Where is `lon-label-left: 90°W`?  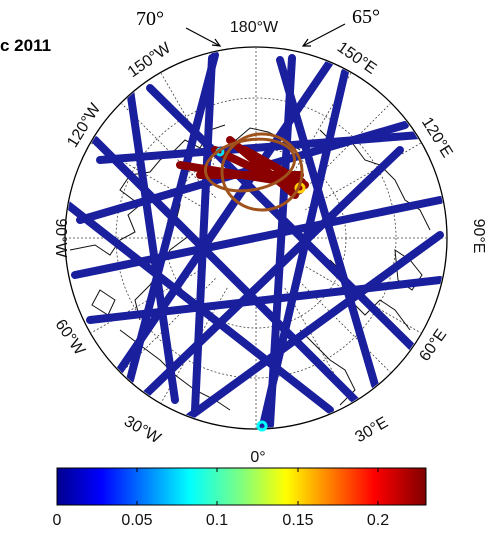
lon-label-left: 90°W is located at coordinates (60, 238).